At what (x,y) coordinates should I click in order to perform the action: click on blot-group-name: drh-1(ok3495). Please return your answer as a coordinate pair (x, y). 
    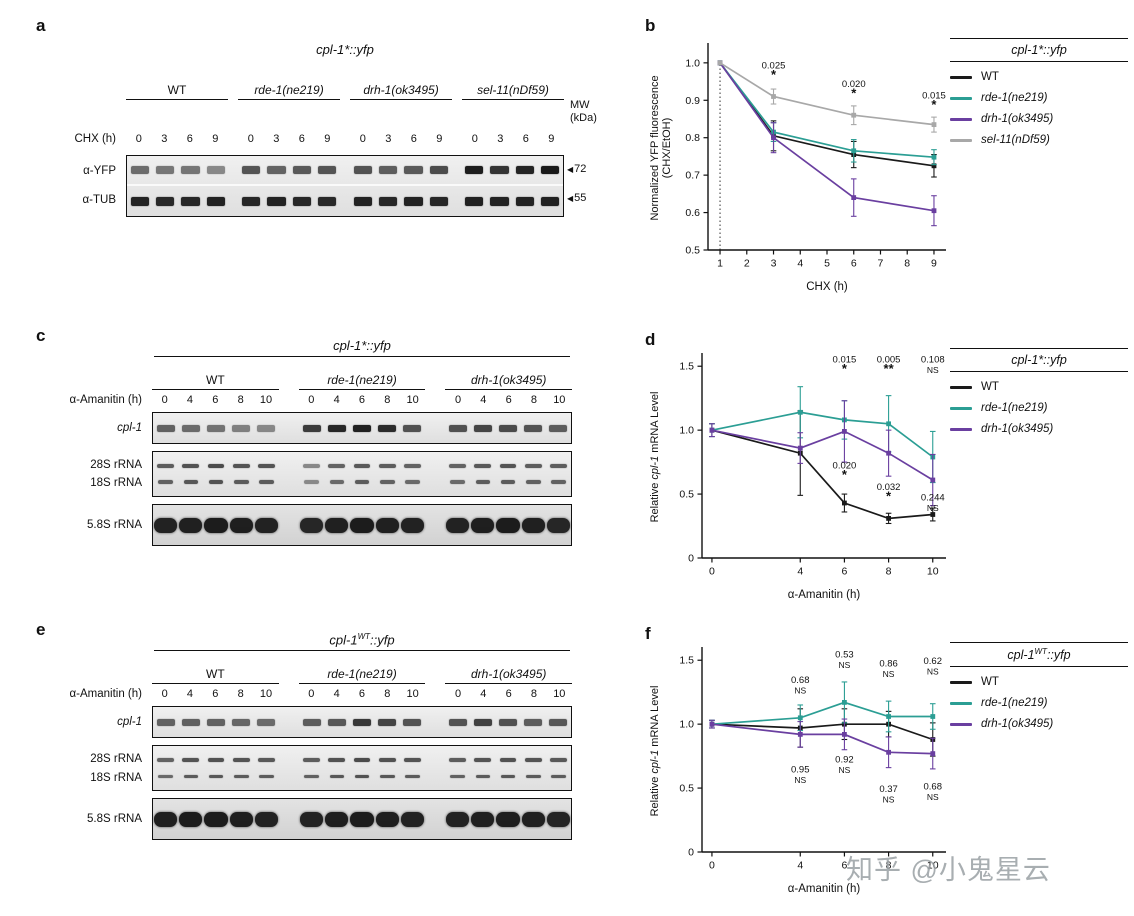
    Looking at the image, I should click on (509, 676).